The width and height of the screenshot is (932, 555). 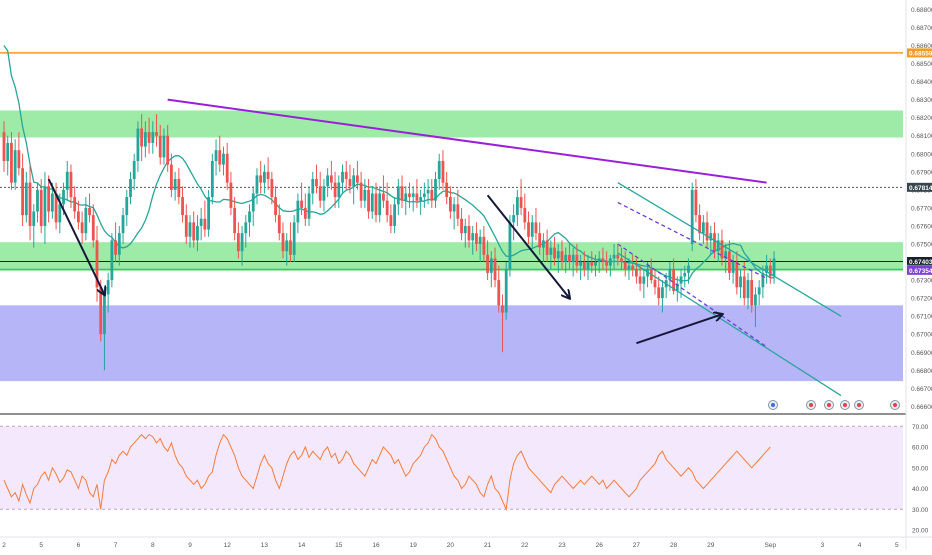 I want to click on channel-lower, so click(x=729, y=324).